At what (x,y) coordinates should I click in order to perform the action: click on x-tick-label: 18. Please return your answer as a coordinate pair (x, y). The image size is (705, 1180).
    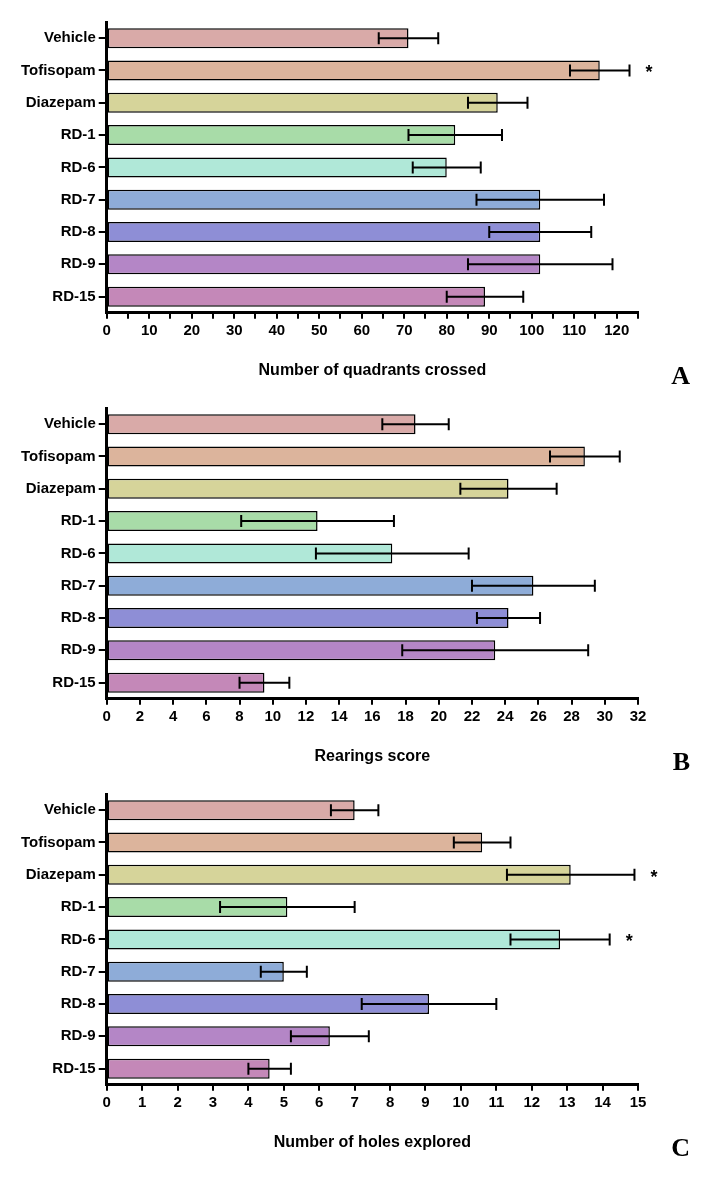
    Looking at the image, I should click on (405, 715).